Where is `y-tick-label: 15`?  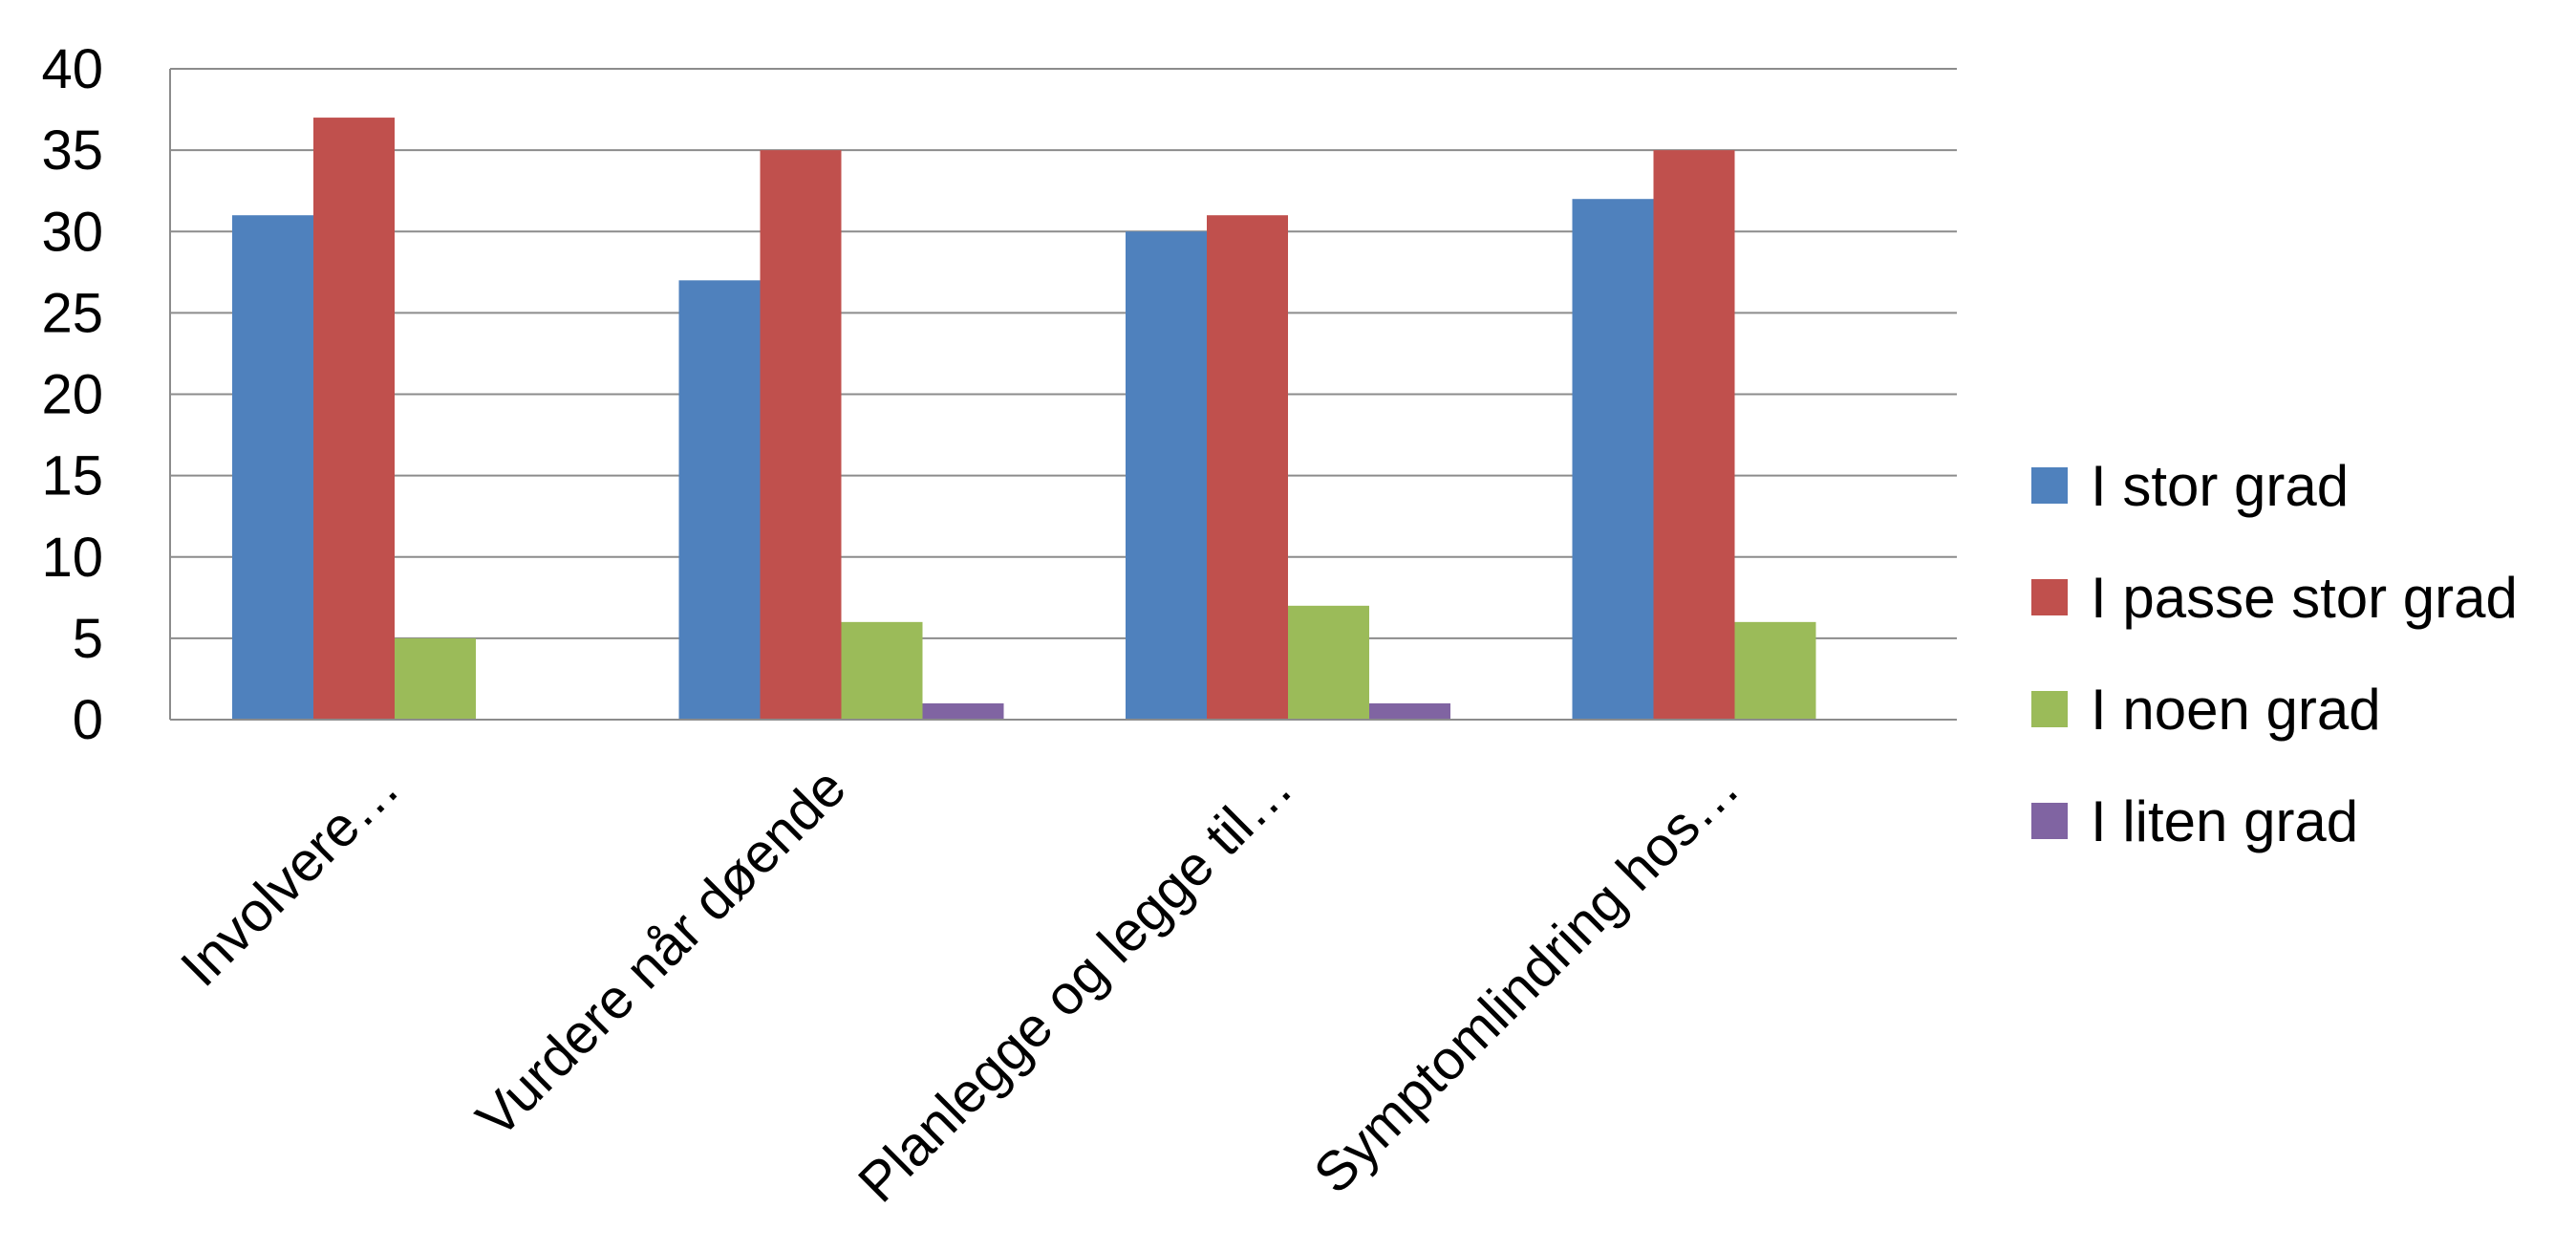 y-tick-label: 15 is located at coordinates (72, 476).